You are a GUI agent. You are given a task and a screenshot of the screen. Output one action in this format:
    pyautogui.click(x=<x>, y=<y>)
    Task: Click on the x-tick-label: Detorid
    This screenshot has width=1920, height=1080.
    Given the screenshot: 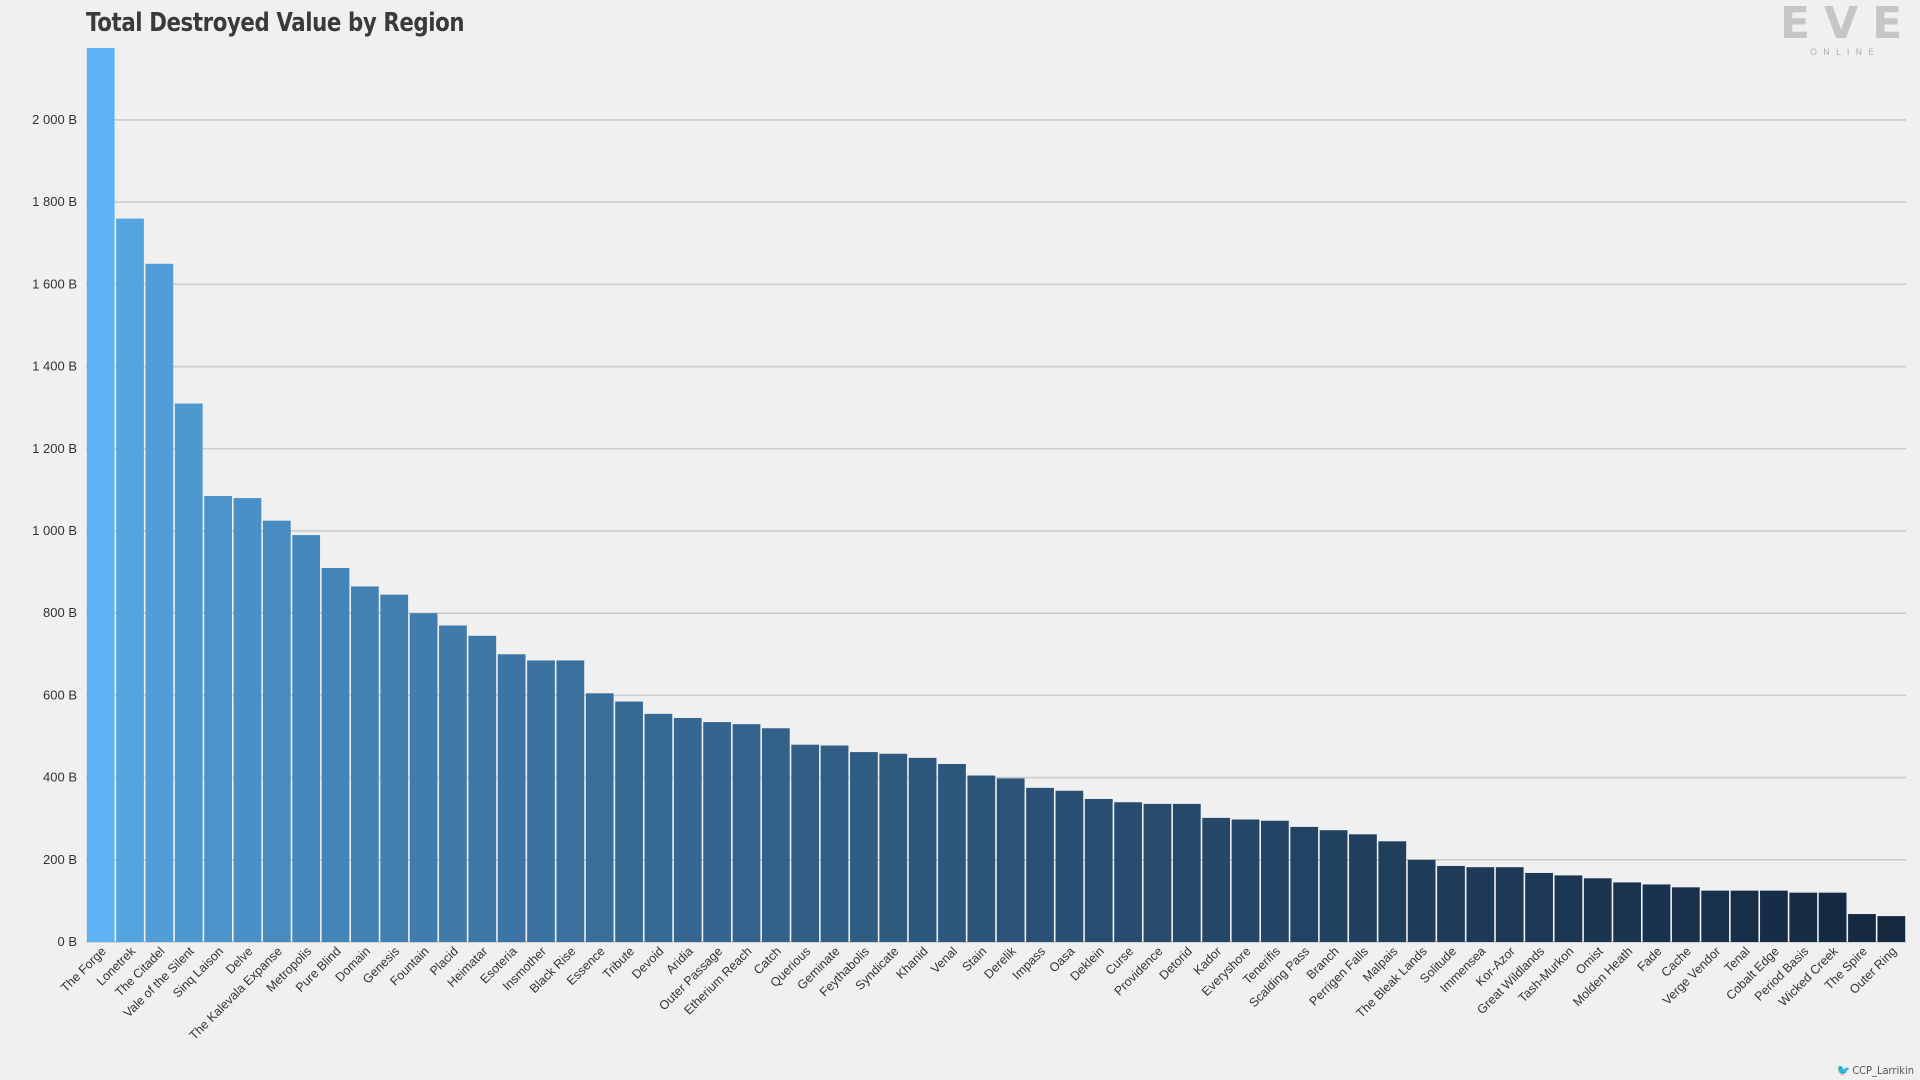 What is the action you would take?
    pyautogui.click(x=1176, y=963)
    